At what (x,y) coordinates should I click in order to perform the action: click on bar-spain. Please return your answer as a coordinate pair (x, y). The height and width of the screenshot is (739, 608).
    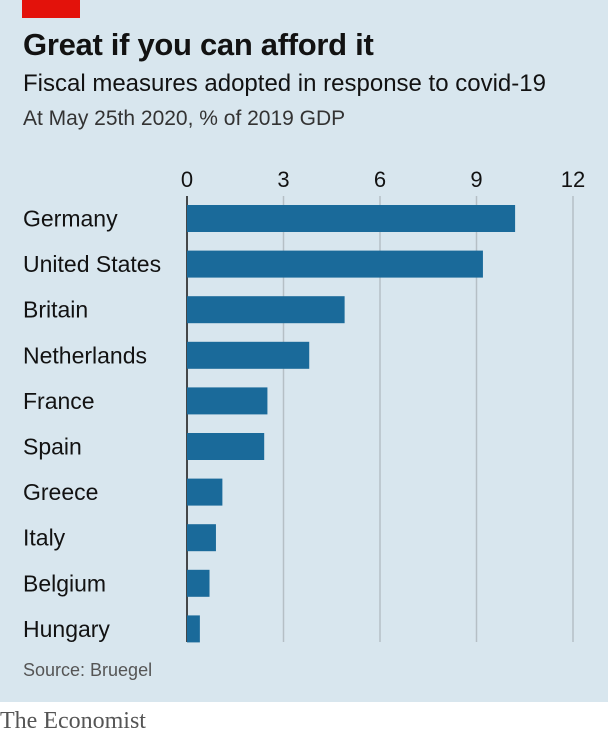
    Looking at the image, I should click on (226, 446).